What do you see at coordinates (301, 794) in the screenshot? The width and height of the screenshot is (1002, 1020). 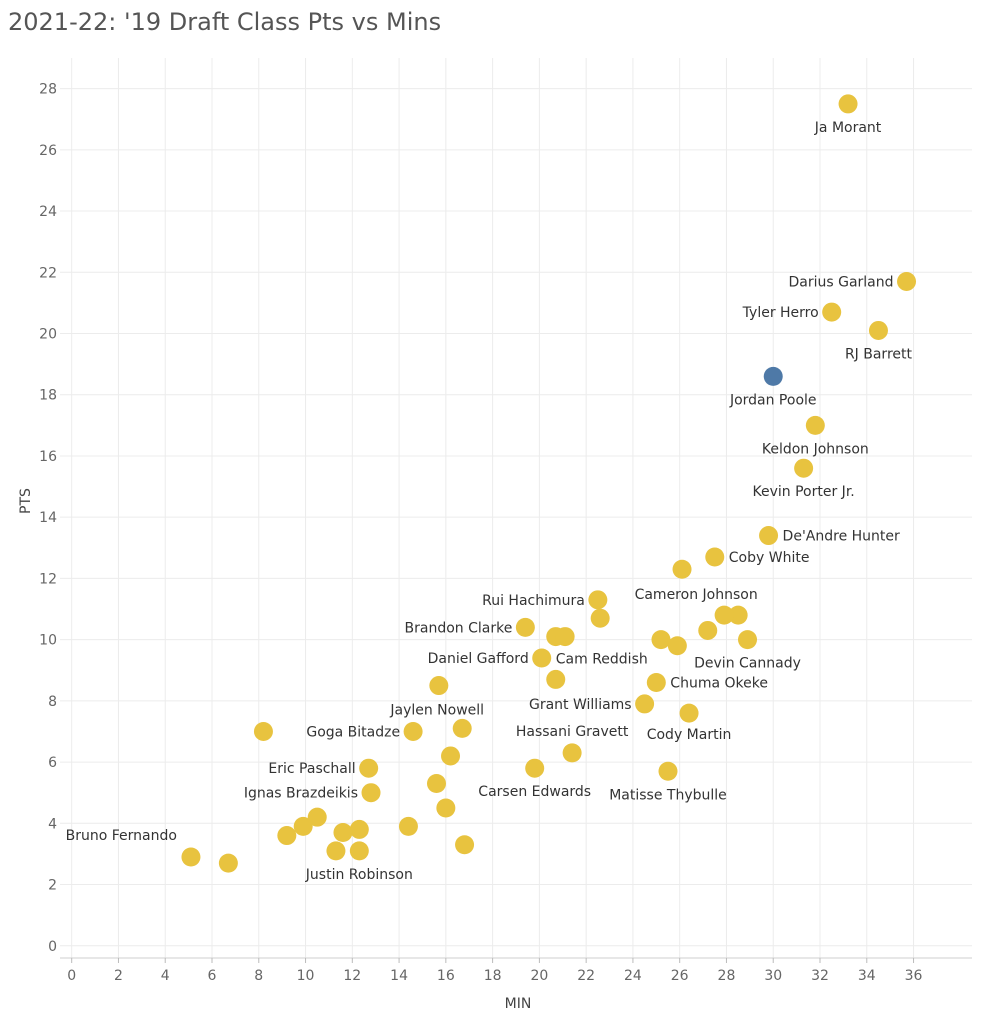 I see `point-label: Ignas Brazdeikis` at bounding box center [301, 794].